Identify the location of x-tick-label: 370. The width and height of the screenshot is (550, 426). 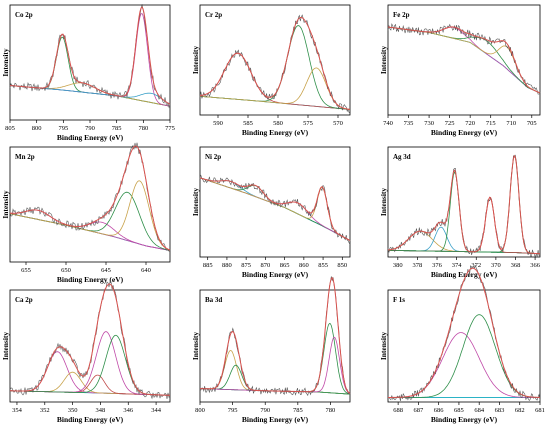
(496, 265).